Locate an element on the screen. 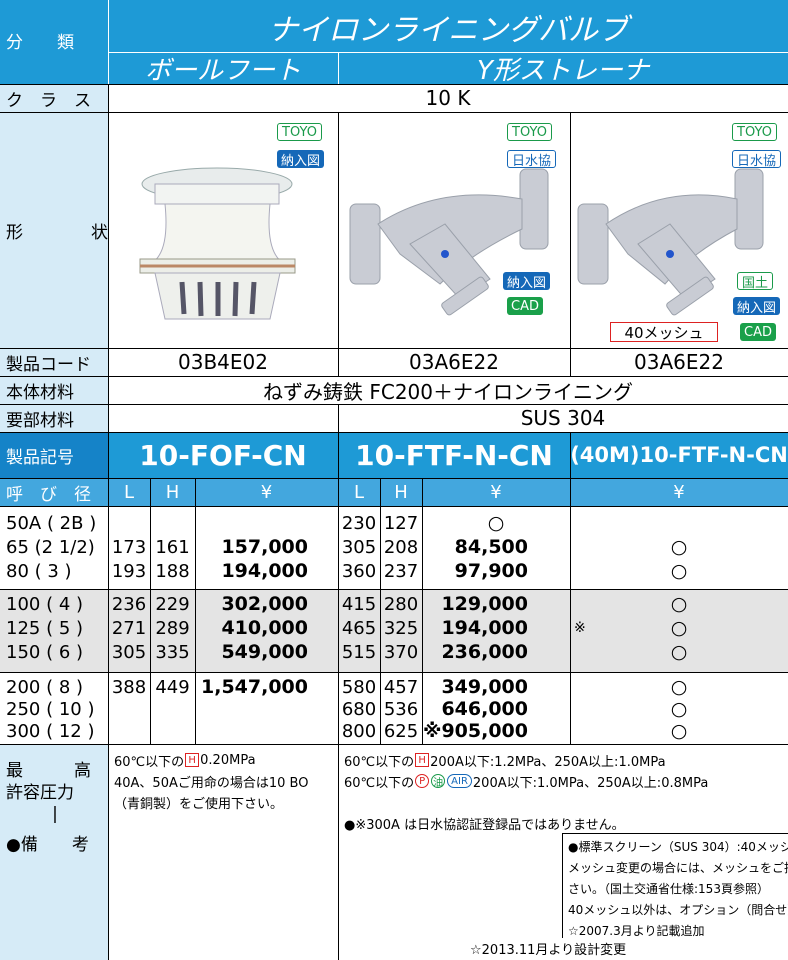 This screenshot has height=960, width=788. price: 302,000 is located at coordinates (264, 604).